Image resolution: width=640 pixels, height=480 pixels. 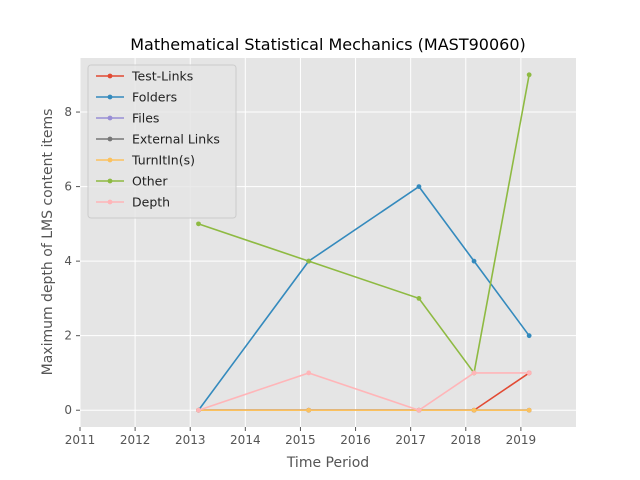 I want to click on legend-label: External Links, so click(x=176, y=139).